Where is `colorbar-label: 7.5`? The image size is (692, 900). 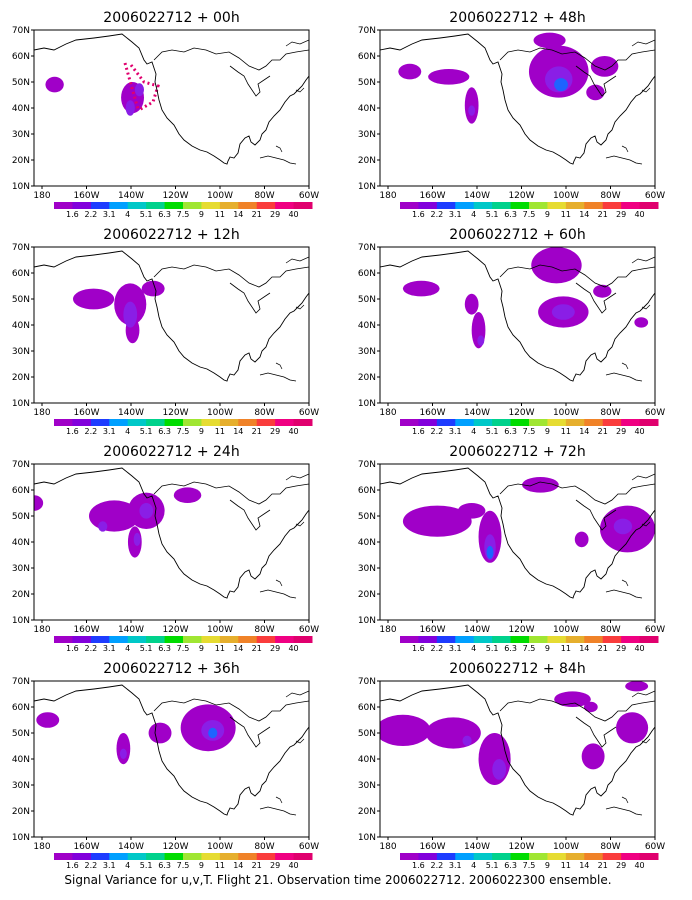 colorbar-label: 7.5 is located at coordinates (183, 431).